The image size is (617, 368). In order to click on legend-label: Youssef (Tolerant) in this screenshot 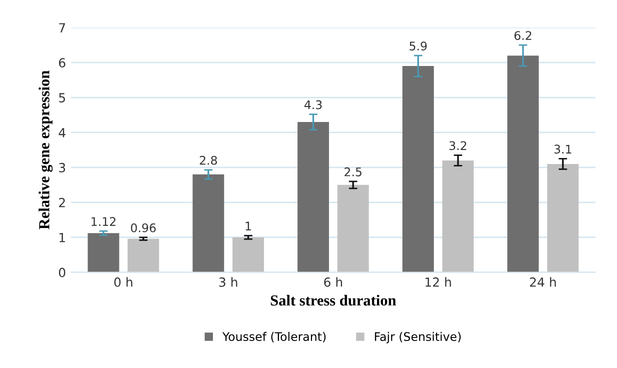, I will do `click(274, 337)`.